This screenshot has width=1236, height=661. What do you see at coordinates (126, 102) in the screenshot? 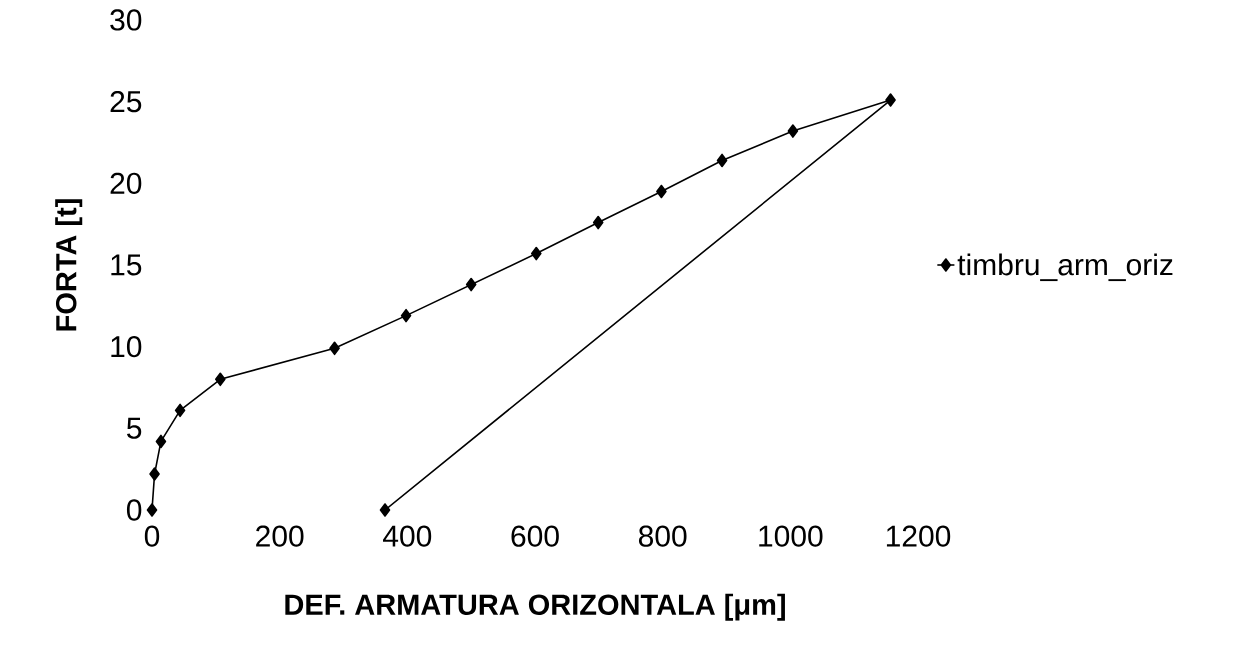
I see `y-tick-label: 25` at bounding box center [126, 102].